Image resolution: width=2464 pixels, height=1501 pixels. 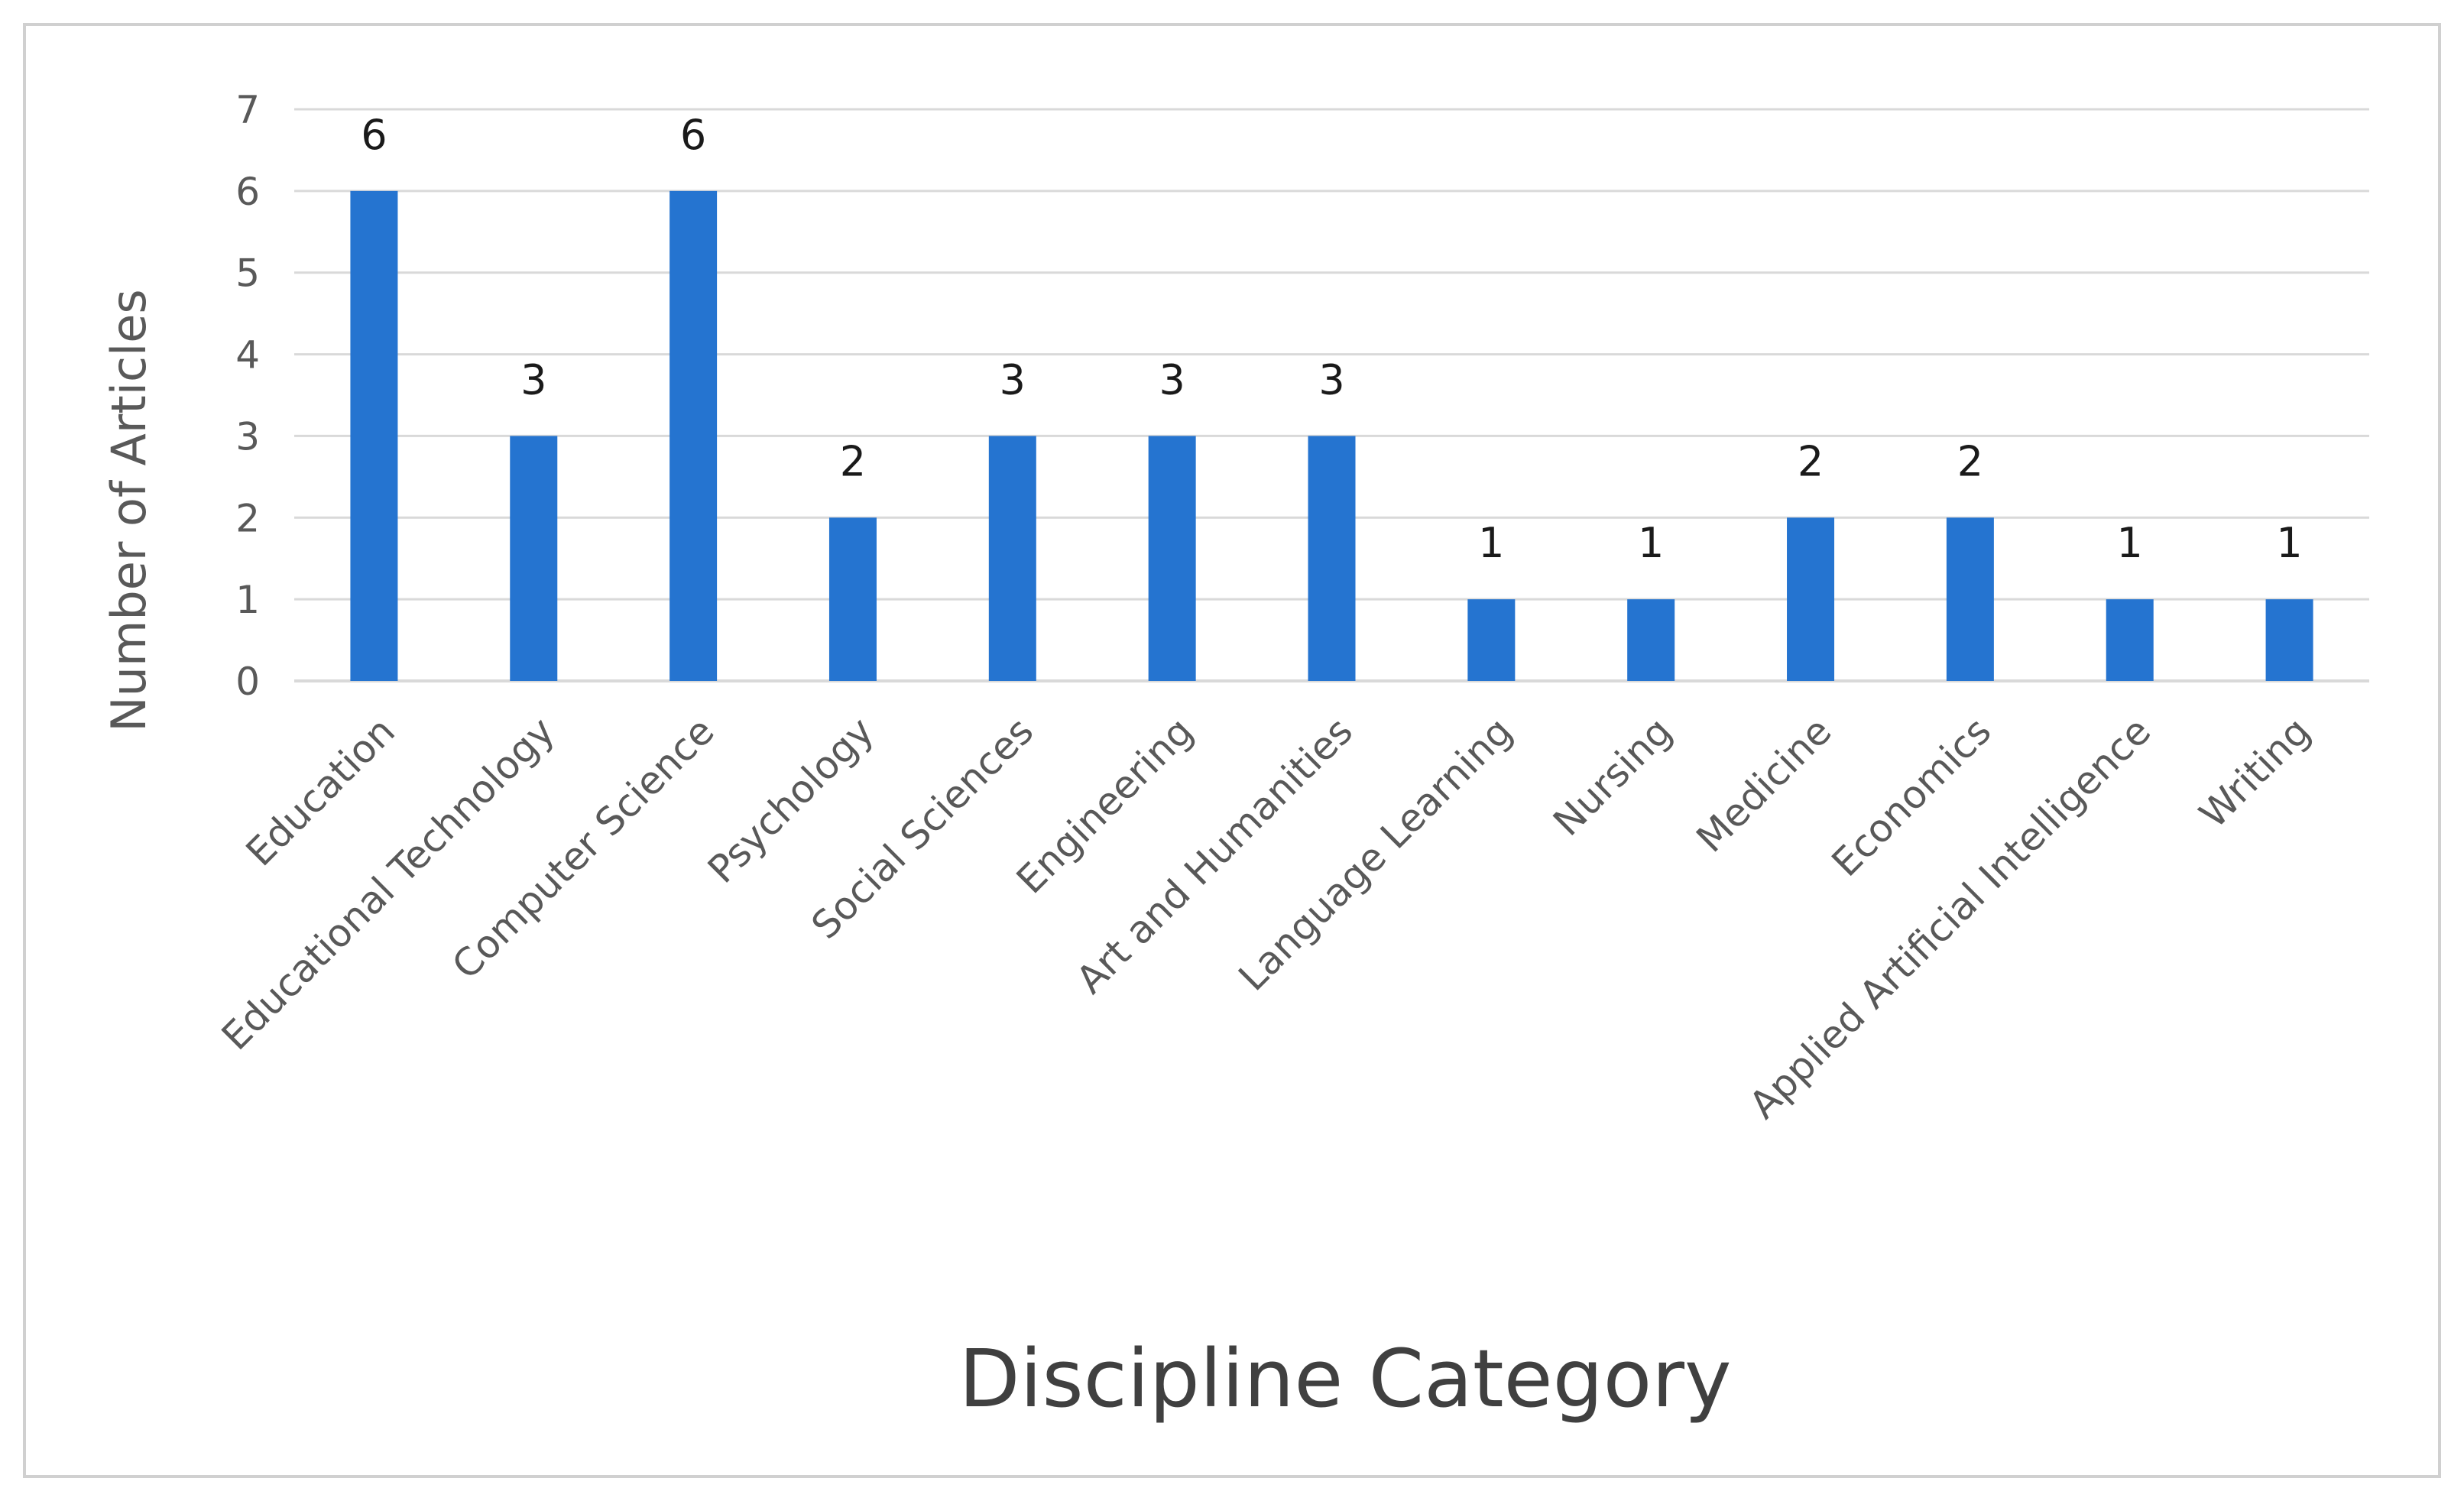 What do you see at coordinates (247, 110) in the screenshot?
I see `y-tick-label: 7` at bounding box center [247, 110].